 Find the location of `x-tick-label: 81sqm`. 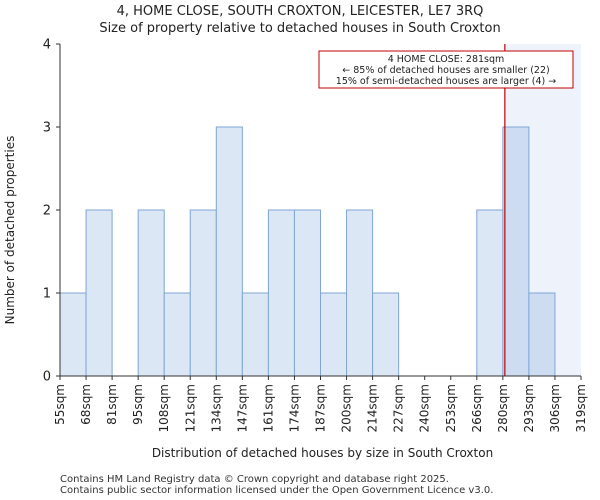

x-tick-label: 81sqm is located at coordinates (112, 404).